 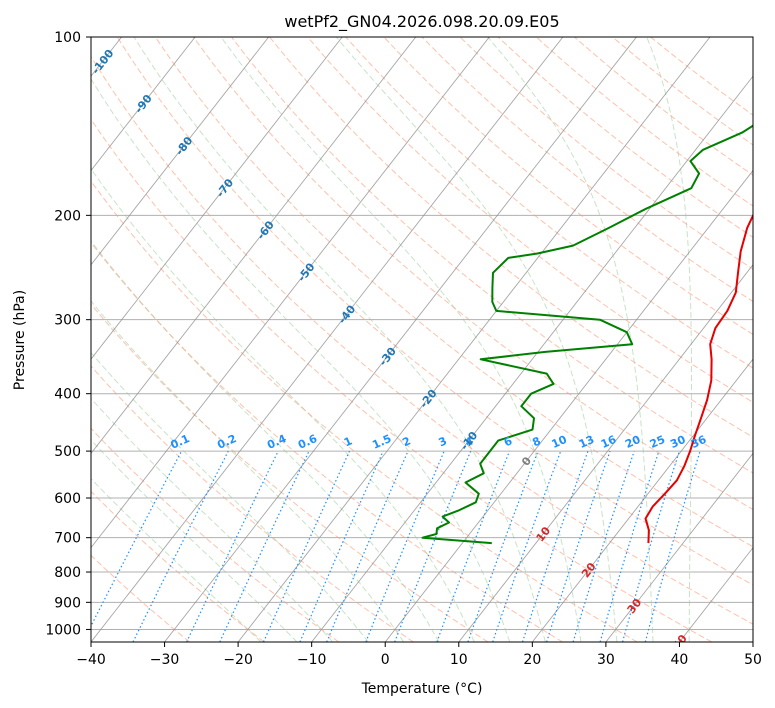 I want to click on mixing-ratio-label: 16, so click(x=609, y=442).